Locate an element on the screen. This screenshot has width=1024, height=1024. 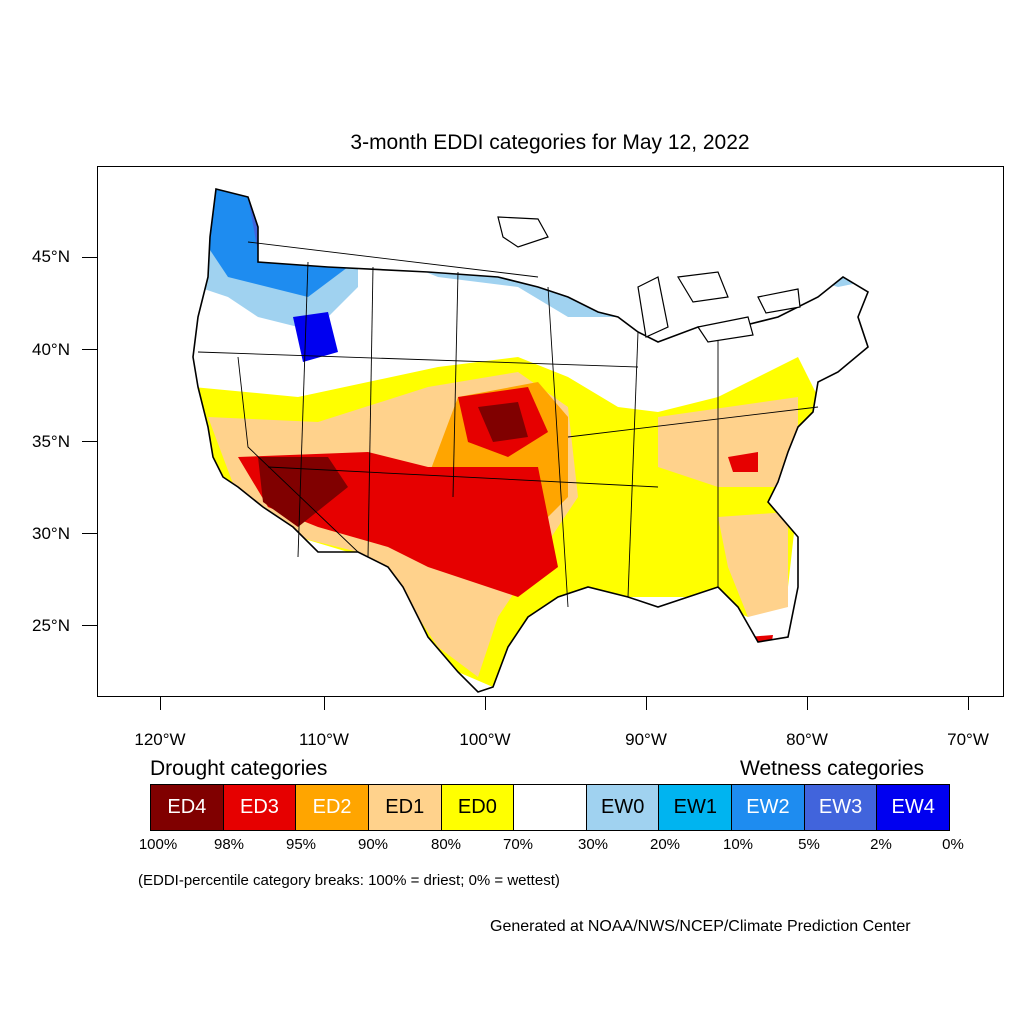
lat-label-45n: 45°N is located at coordinates (51, 256).